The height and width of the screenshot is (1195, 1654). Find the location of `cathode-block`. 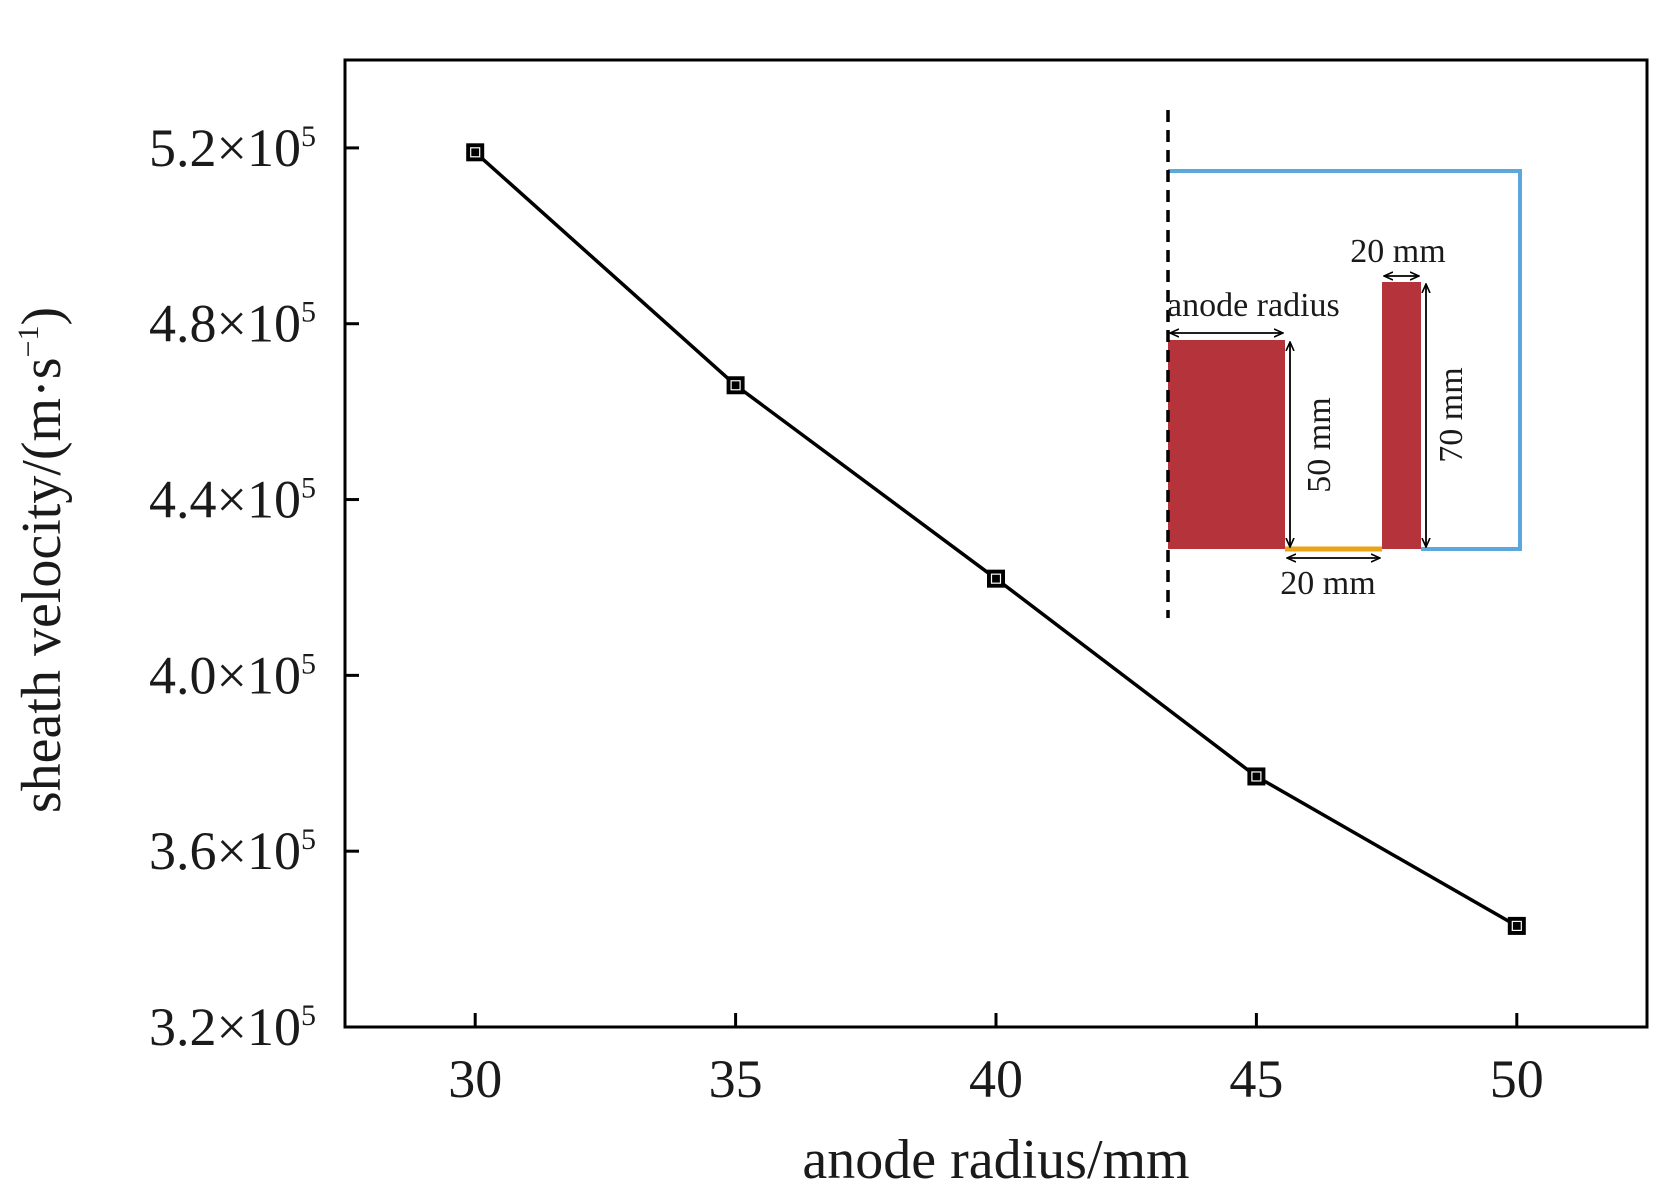

cathode-block is located at coordinates (1401, 415).